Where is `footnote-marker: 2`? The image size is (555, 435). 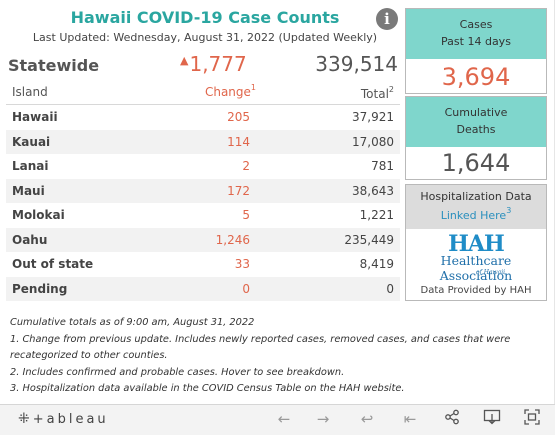
footnote-marker: 2 is located at coordinates (391, 89).